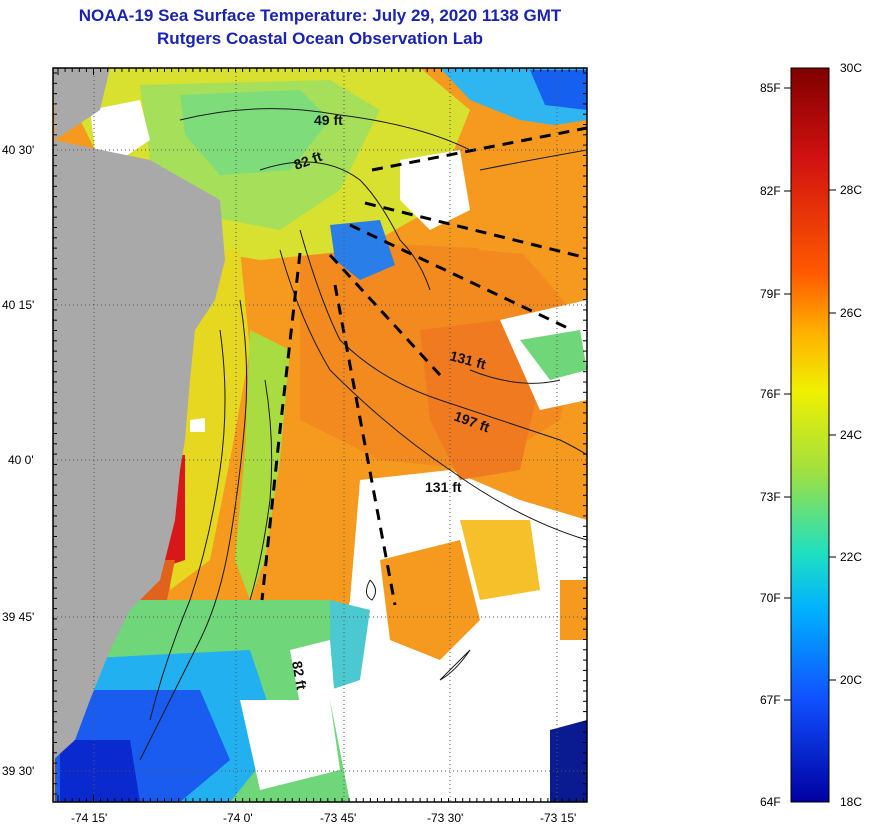  Describe the element at coordinates (328, 120) in the screenshot. I see `depth-label-49ft: 49 ft` at that location.